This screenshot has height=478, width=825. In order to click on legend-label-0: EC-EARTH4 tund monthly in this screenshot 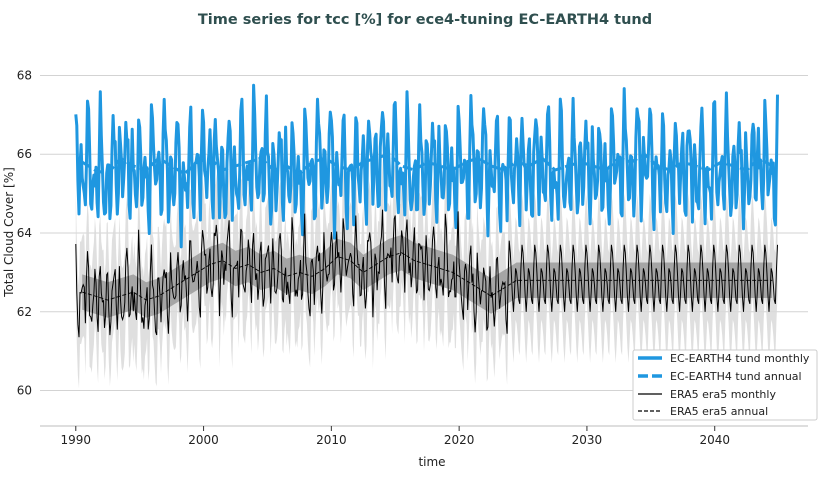, I will do `click(740, 358)`.